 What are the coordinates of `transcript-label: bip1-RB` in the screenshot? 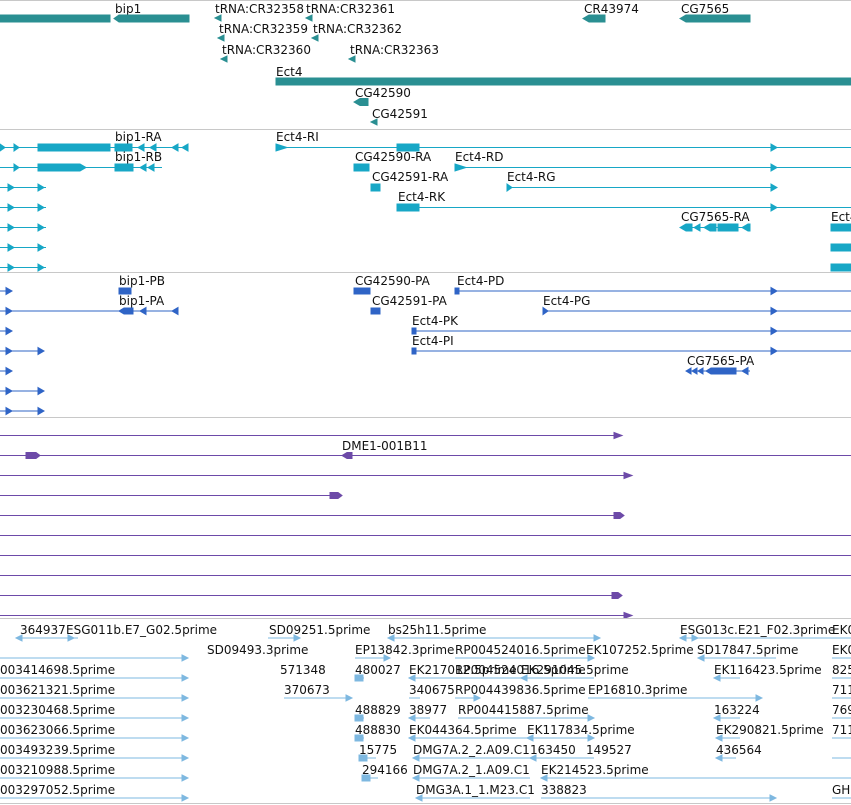 It's located at (139, 157).